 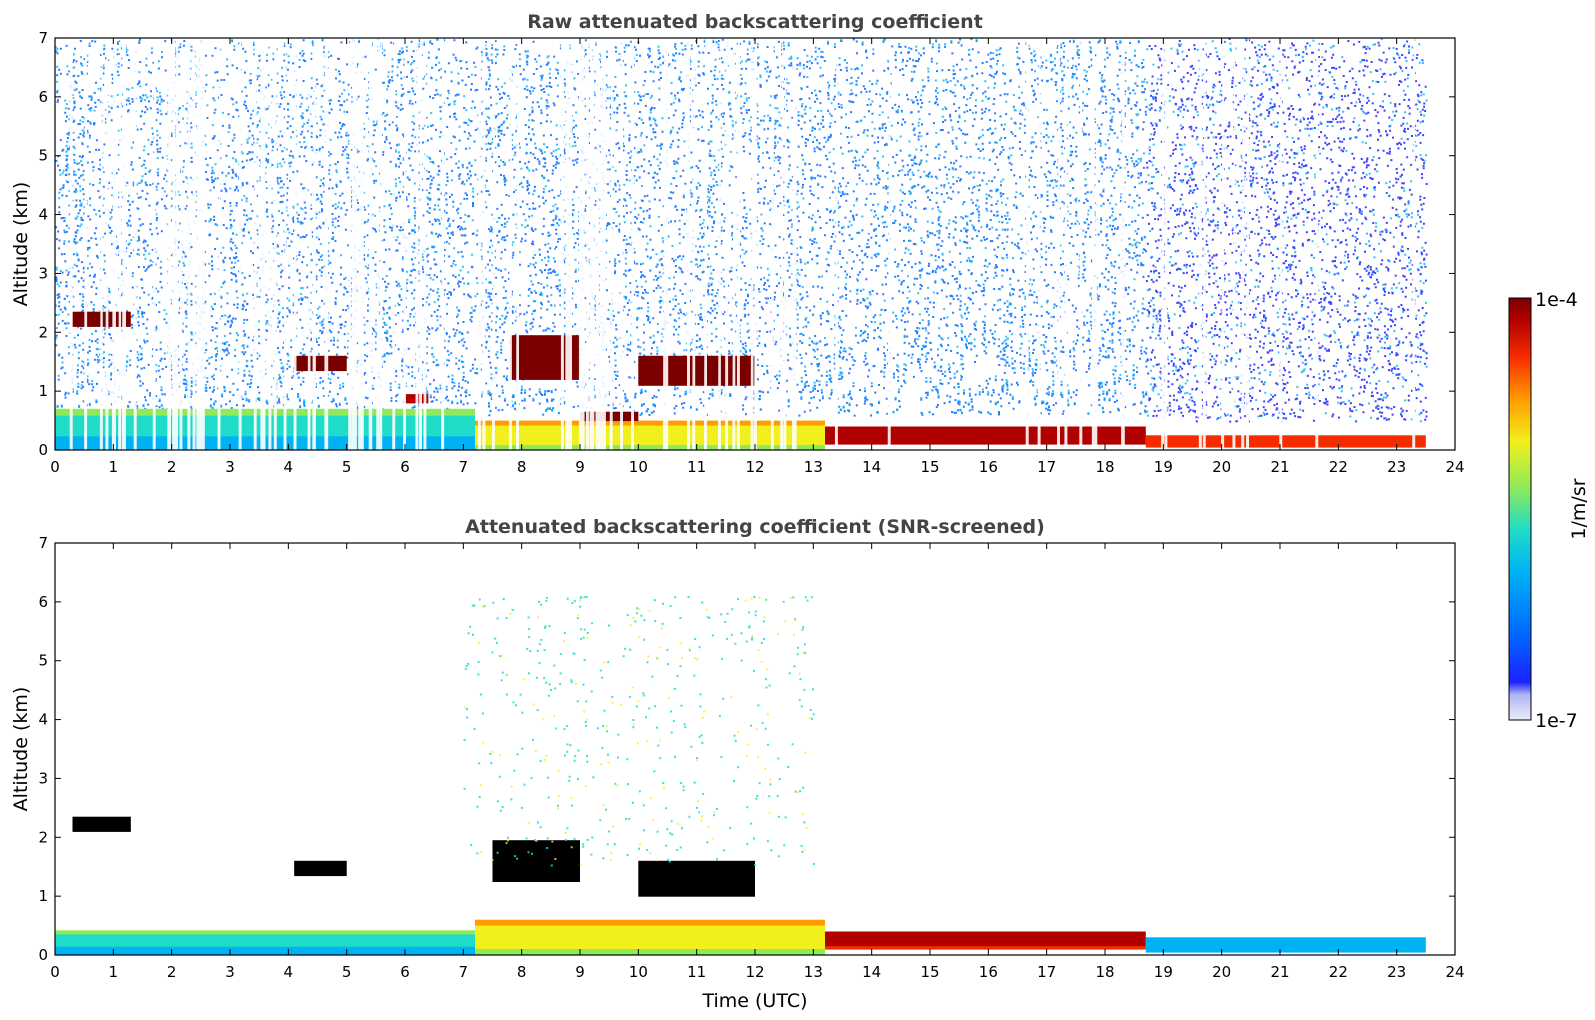 I want to click on colorbar-unit-label: 1/m/sr, so click(x=1579, y=508).